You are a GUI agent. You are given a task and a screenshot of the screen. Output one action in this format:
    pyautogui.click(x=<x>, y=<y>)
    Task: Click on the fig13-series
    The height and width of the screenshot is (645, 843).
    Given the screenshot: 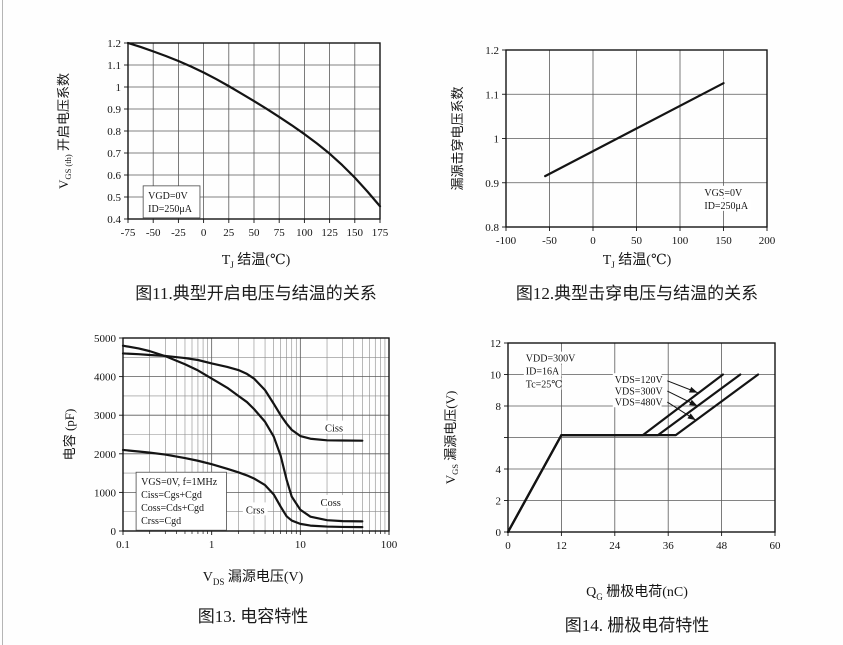 What is the action you would take?
    pyautogui.click(x=242, y=436)
    